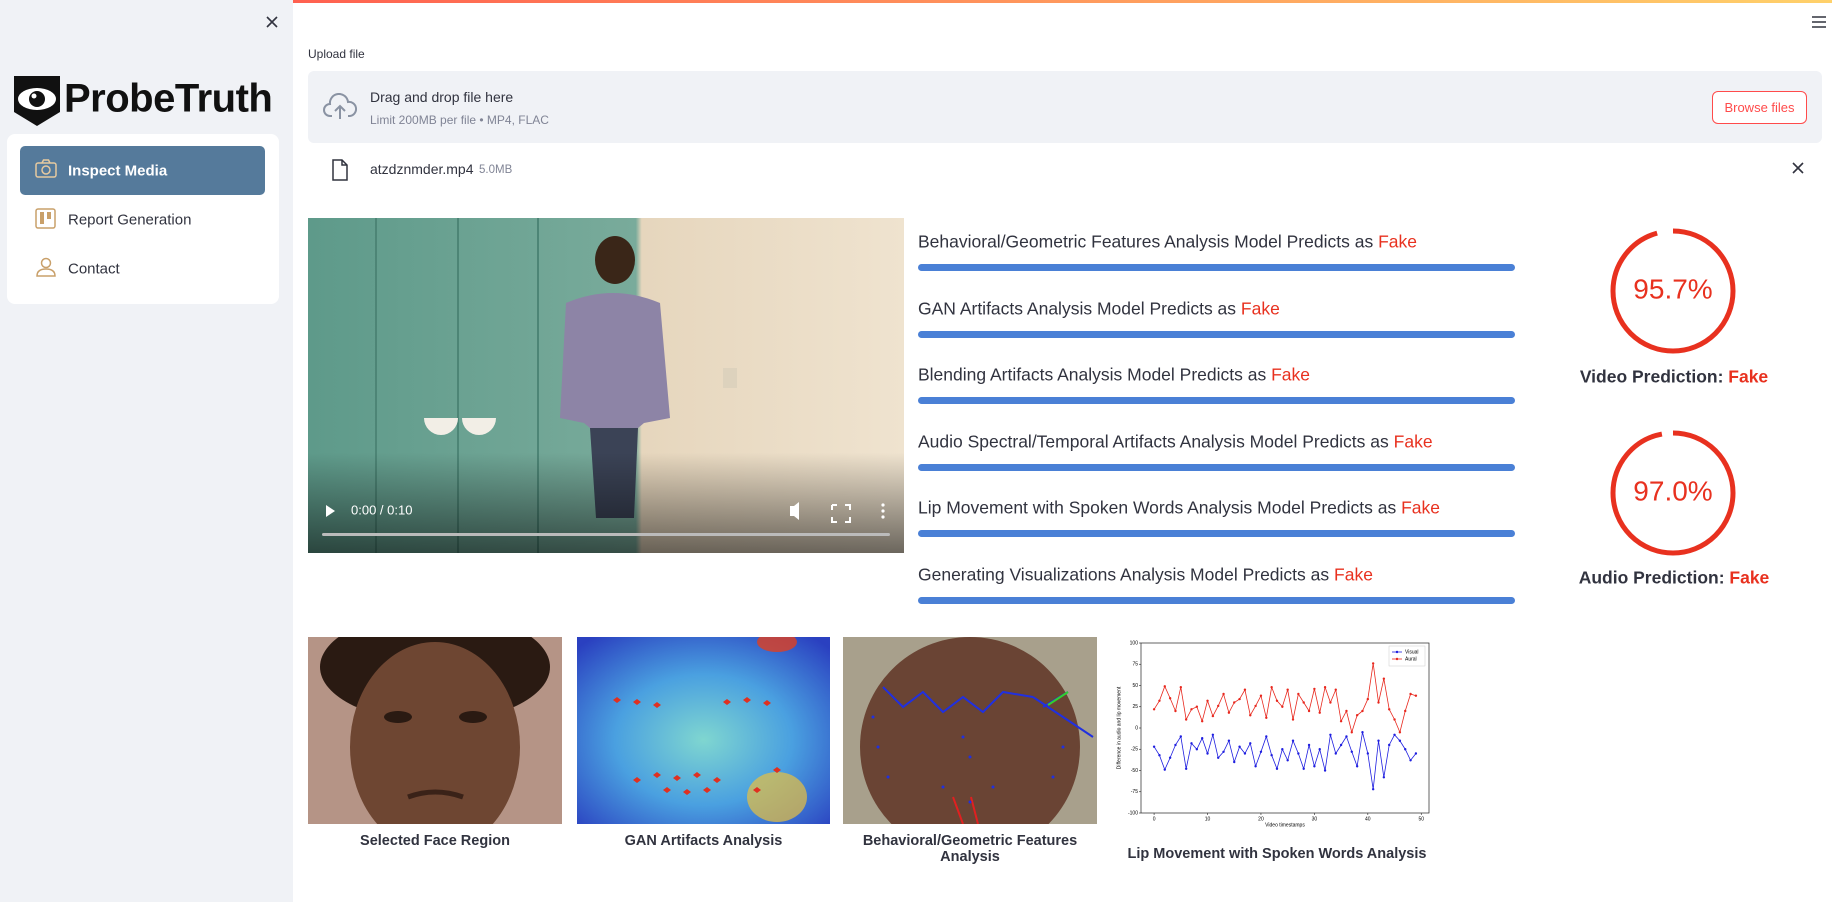 The image size is (1832, 902). What do you see at coordinates (1798, 168) in the screenshot?
I see `remove-file` at bounding box center [1798, 168].